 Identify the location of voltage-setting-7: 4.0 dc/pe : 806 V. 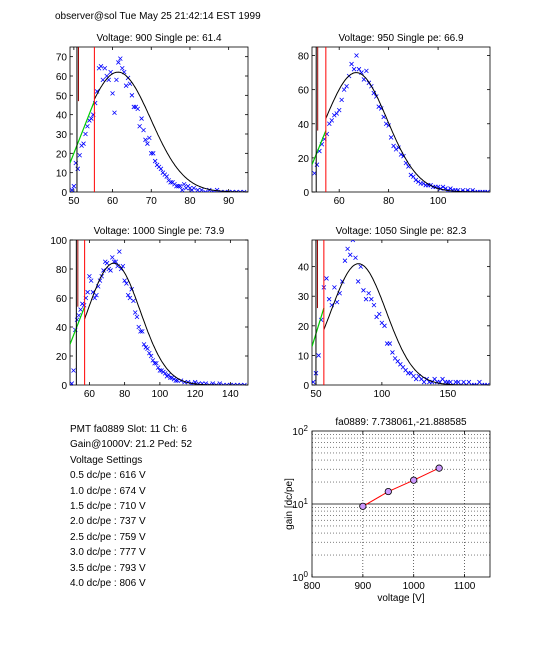
(108, 583).